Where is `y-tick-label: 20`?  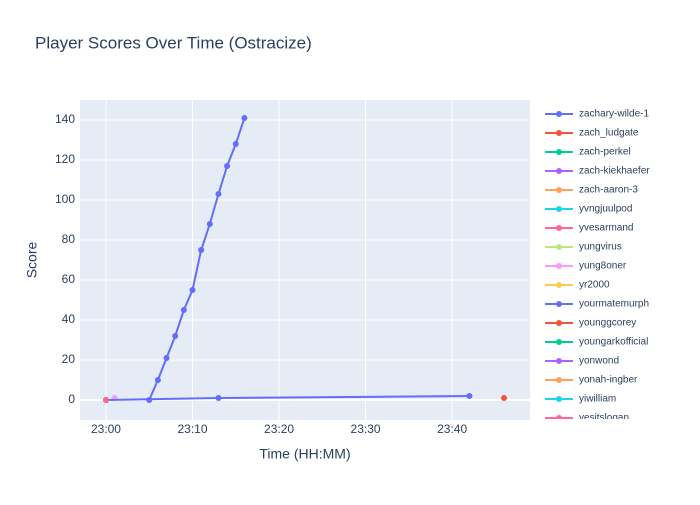
y-tick-label: 20 is located at coordinates (69, 359).